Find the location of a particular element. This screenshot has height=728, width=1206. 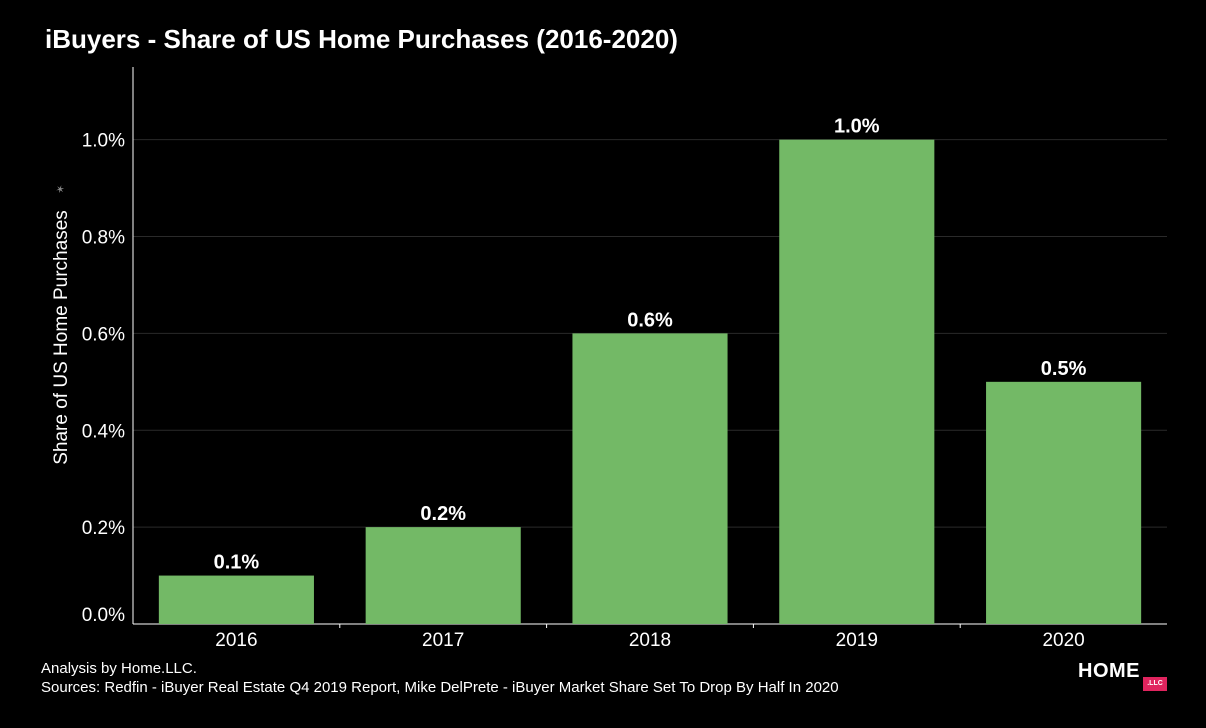

llc-badge: .LLC is located at coordinates (1155, 684).